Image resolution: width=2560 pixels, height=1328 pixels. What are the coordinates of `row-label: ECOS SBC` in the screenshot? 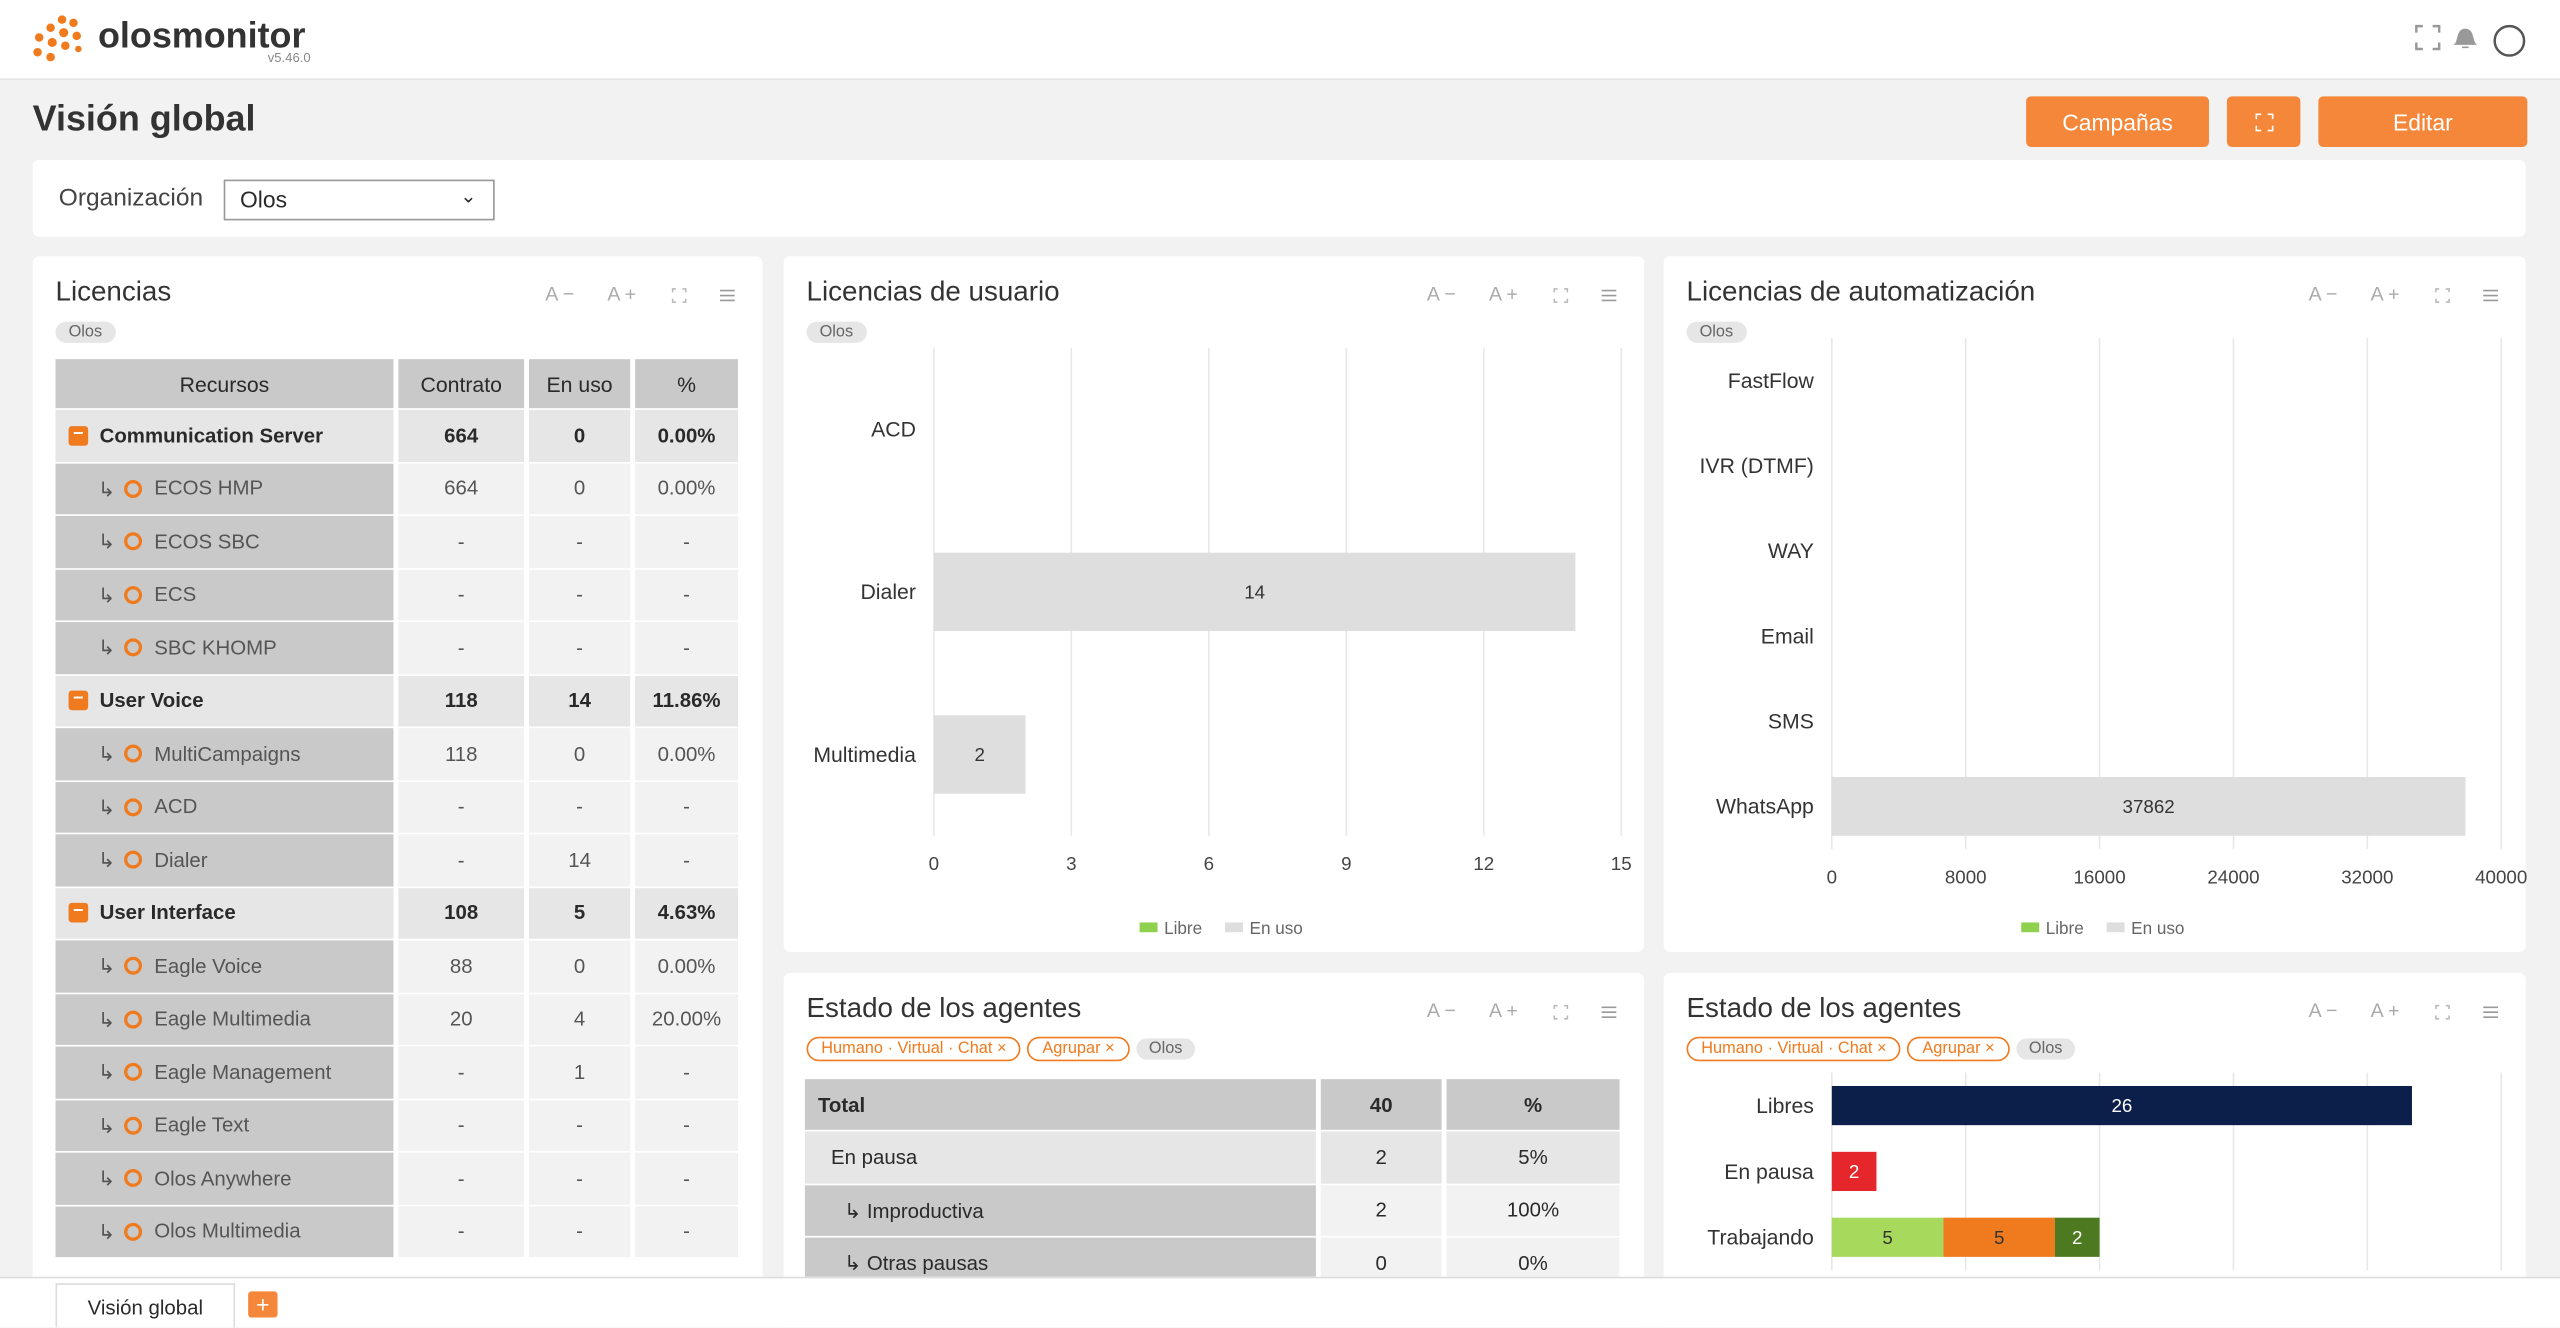 It's located at (207, 542).